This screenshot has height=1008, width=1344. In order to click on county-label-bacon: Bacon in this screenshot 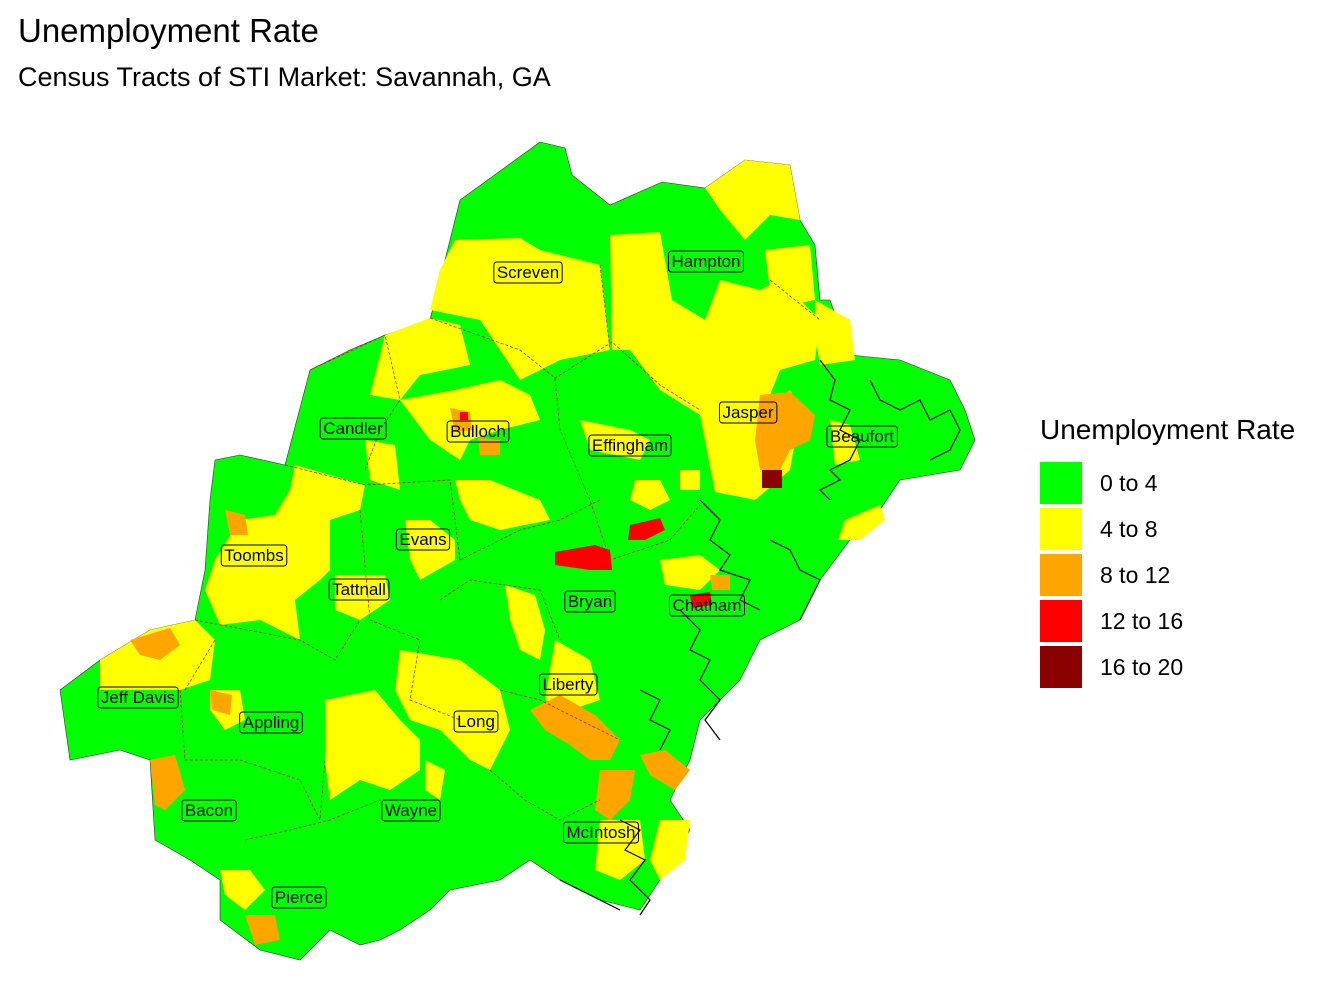, I will do `click(209, 810)`.